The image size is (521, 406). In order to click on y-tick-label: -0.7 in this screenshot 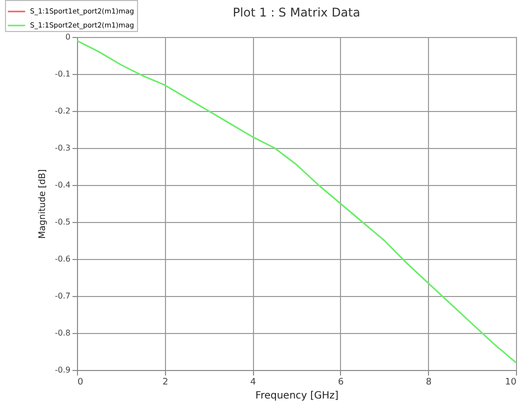, I will do `click(62, 296)`.